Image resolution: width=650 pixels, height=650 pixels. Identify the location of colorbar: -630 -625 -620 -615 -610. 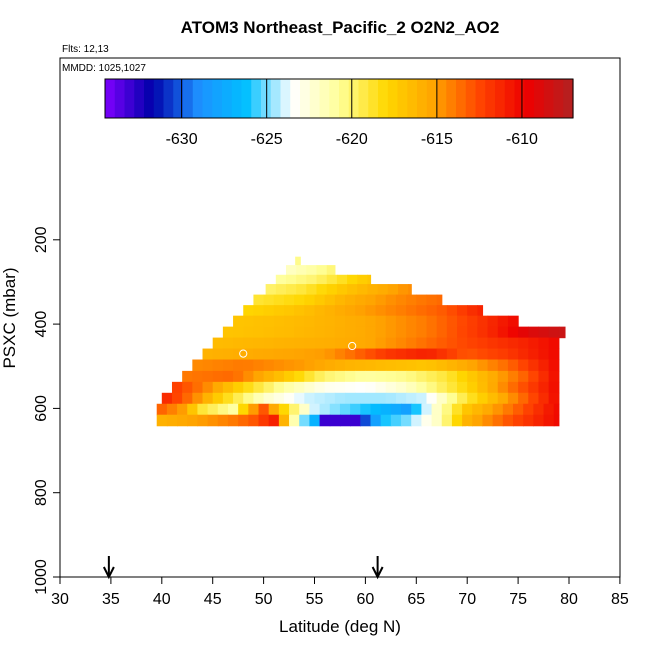
(339, 113).